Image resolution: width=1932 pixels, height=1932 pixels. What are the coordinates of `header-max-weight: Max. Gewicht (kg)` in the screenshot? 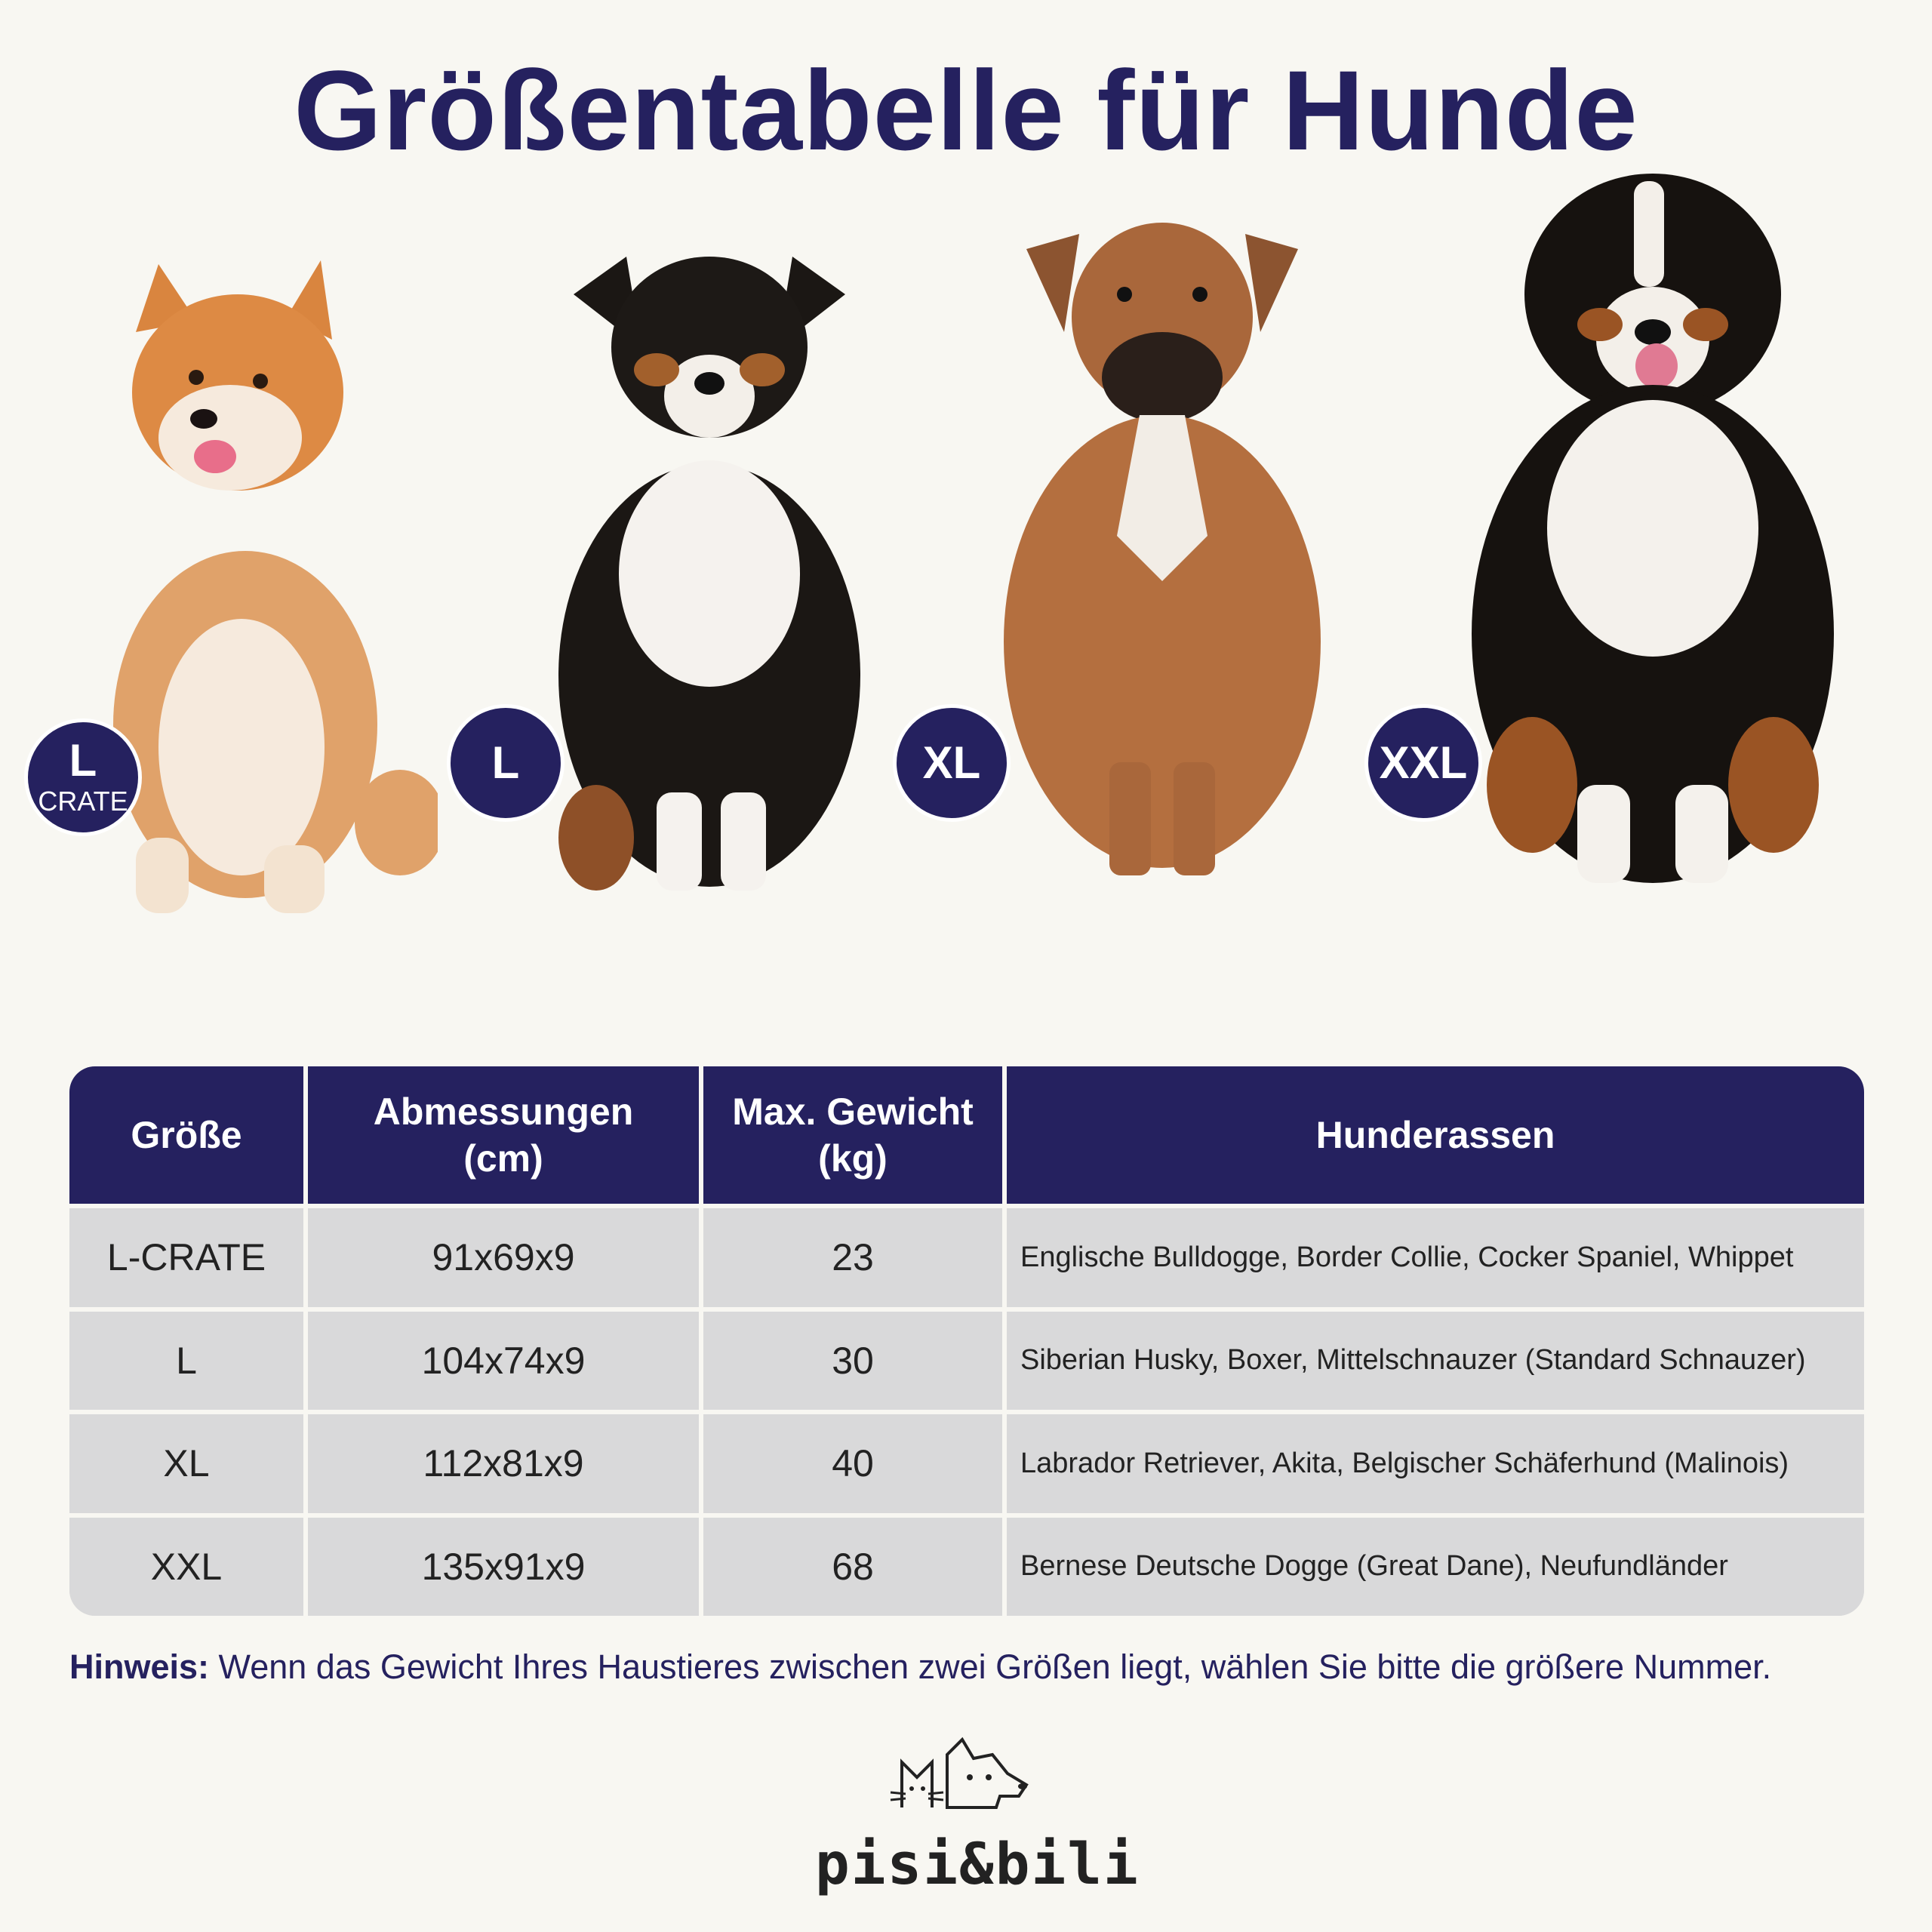 It's located at (855, 1137).